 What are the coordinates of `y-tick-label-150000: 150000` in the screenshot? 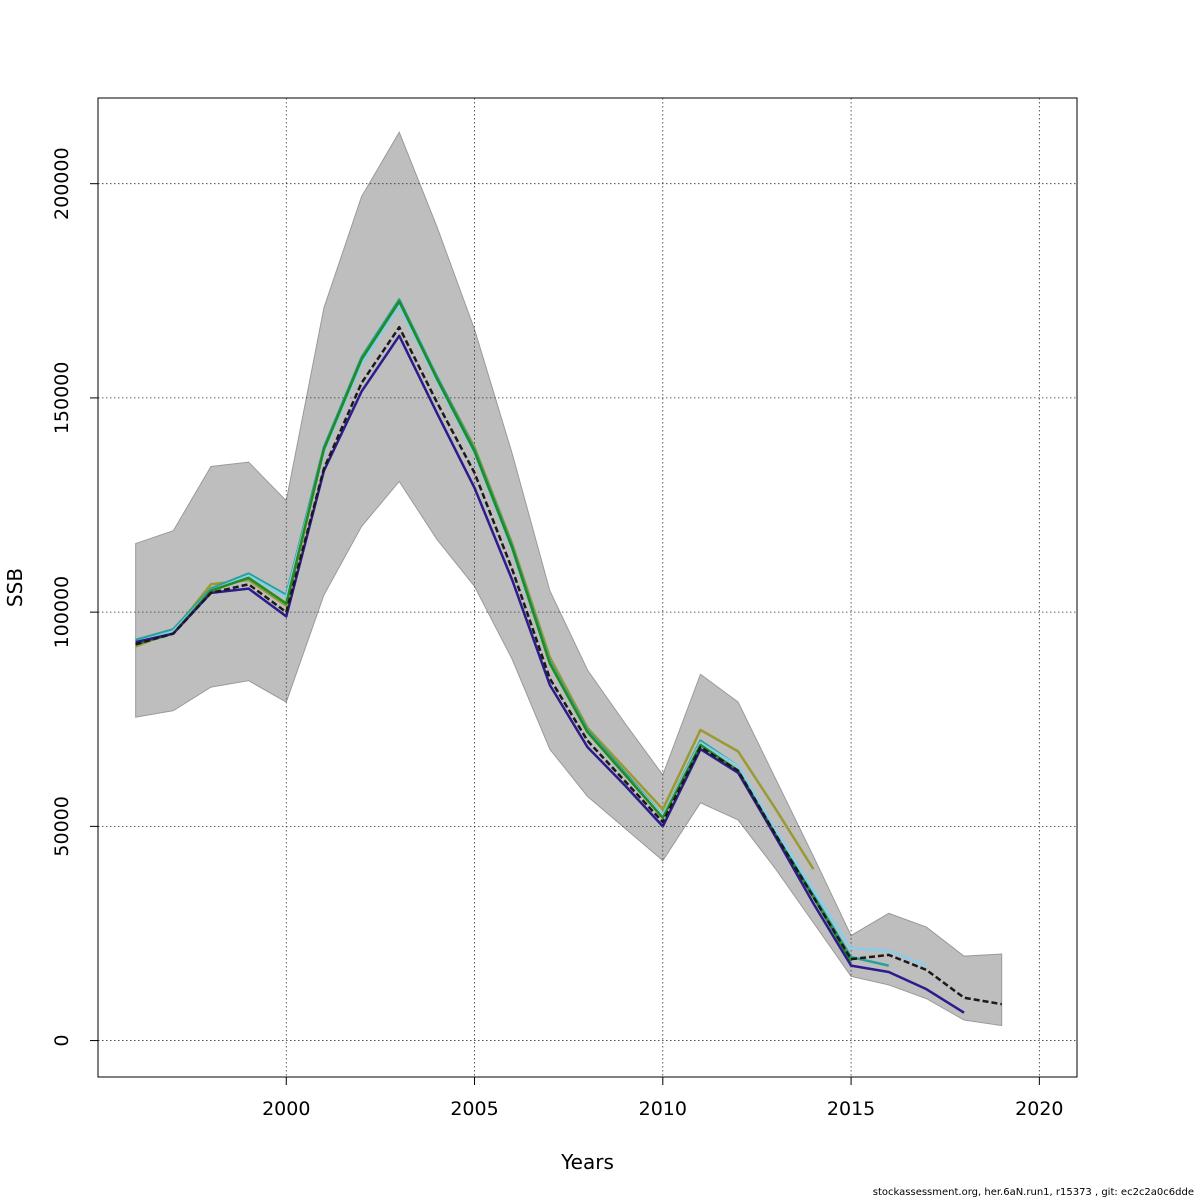 It's located at (62, 398).